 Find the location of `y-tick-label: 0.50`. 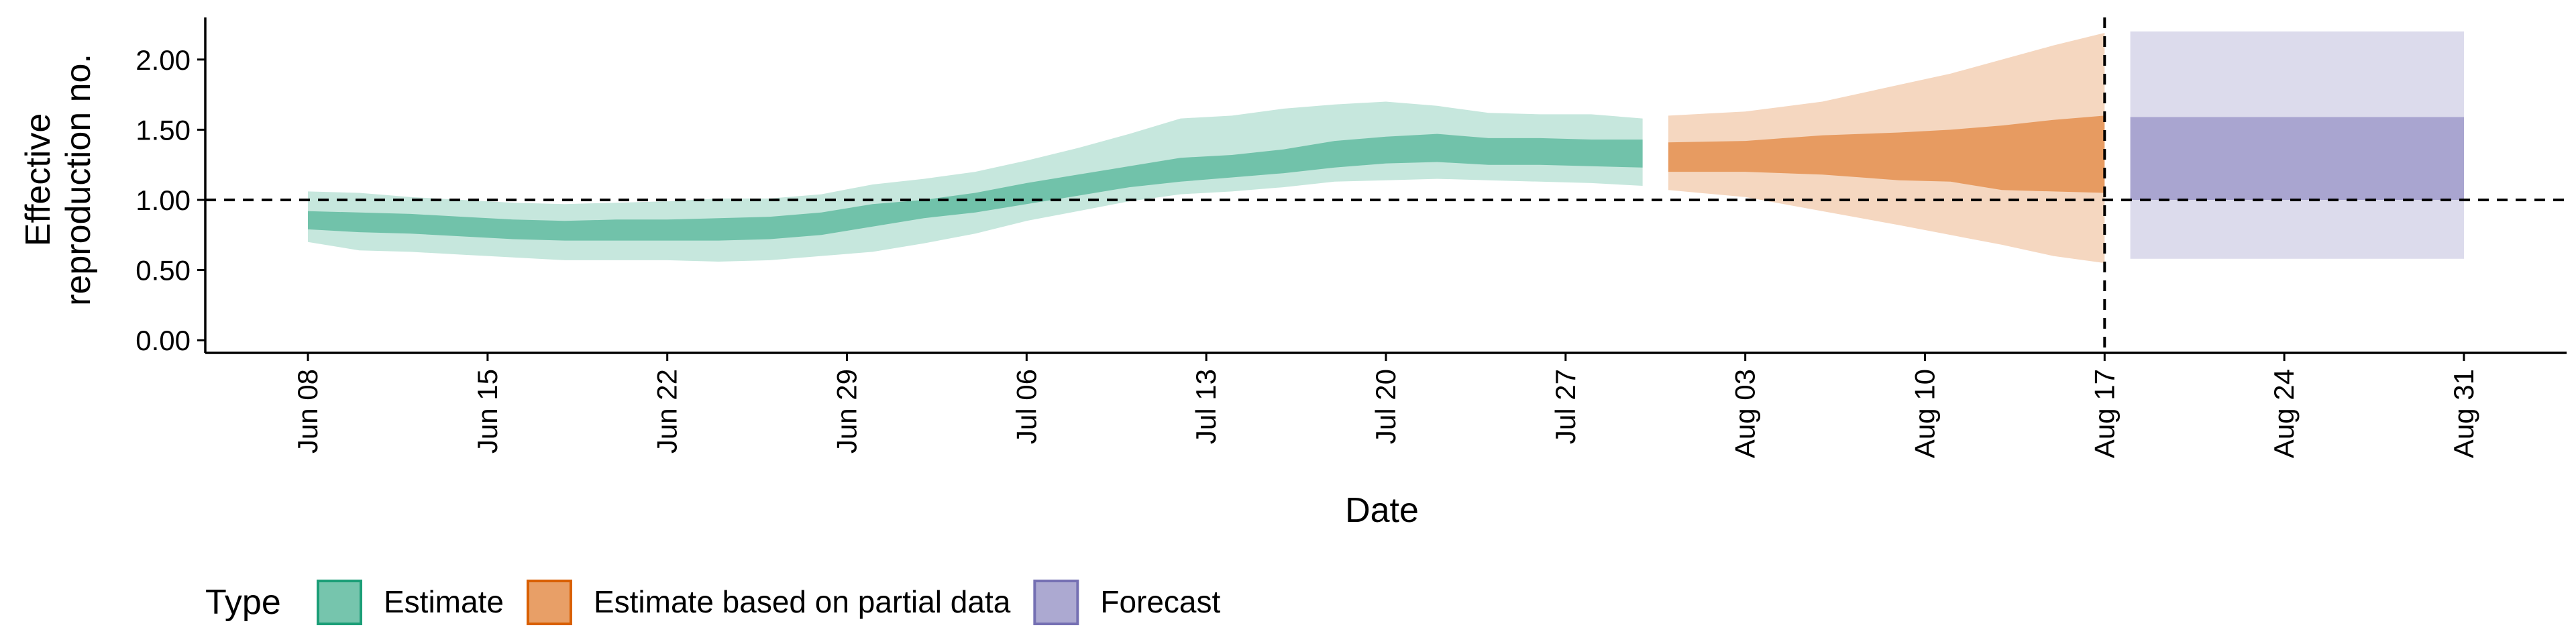

y-tick-label: 0.50 is located at coordinates (163, 270).